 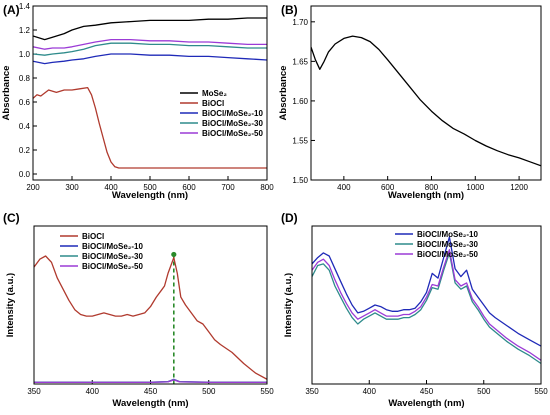 What do you see at coordinates (11, 218) in the screenshot?
I see `panel-letter: (C)` at bounding box center [11, 218].